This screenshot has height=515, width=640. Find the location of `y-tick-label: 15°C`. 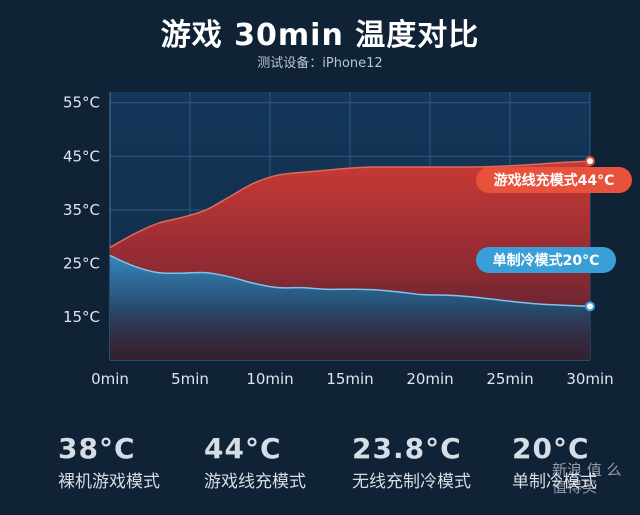

y-tick-label: 15°C is located at coordinates (81, 317).